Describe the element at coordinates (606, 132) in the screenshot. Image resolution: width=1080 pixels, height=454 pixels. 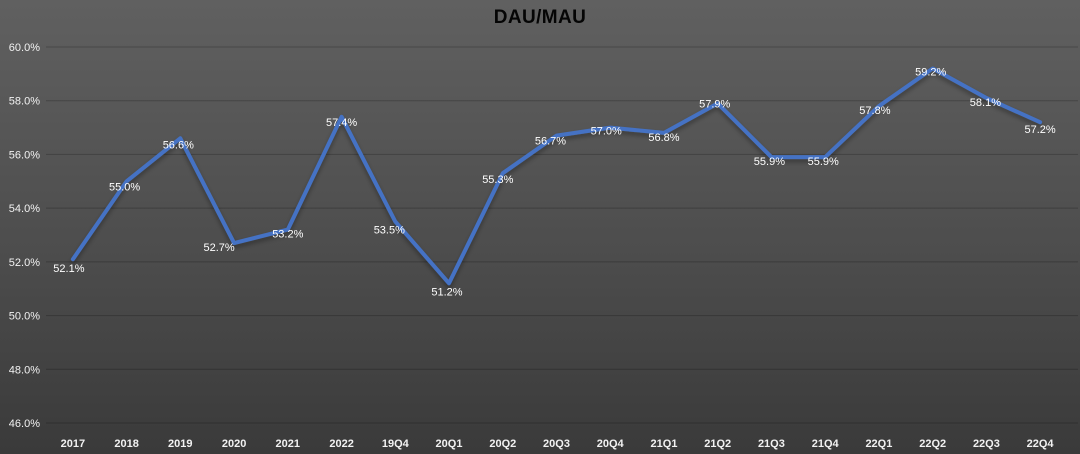
I see `data-label: 57.0%` at that location.